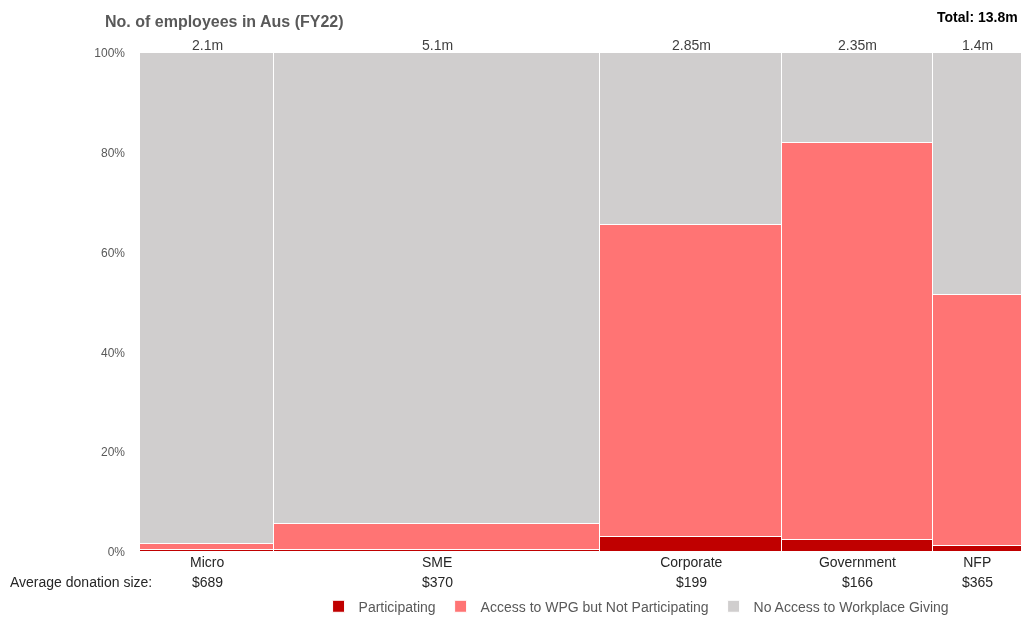 The image size is (1022, 623). Describe the element at coordinates (691, 45) in the screenshot. I see `annotation: 2.85m` at that location.